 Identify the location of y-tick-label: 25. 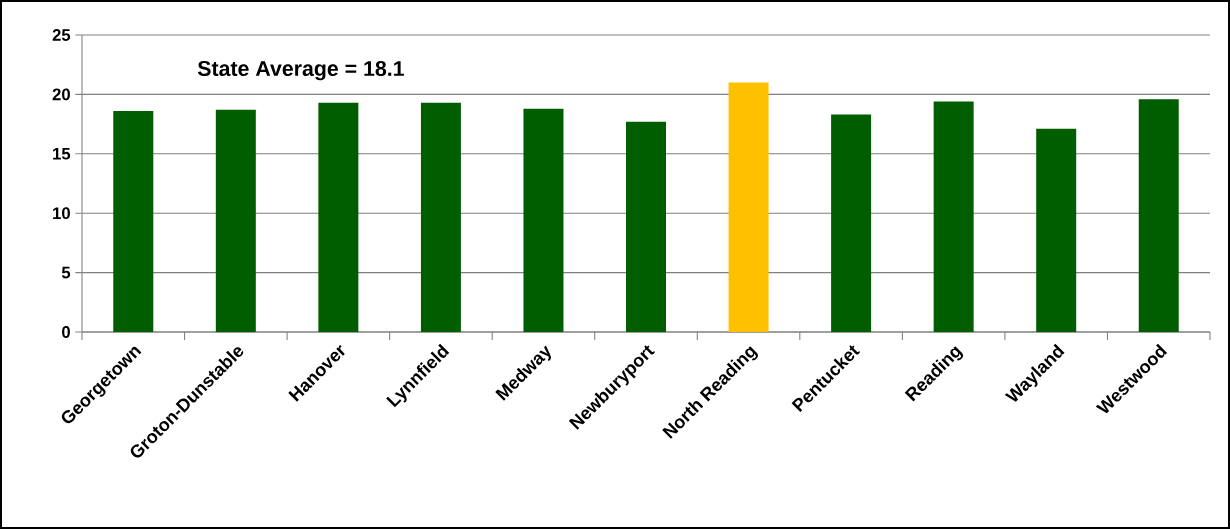
(61, 35).